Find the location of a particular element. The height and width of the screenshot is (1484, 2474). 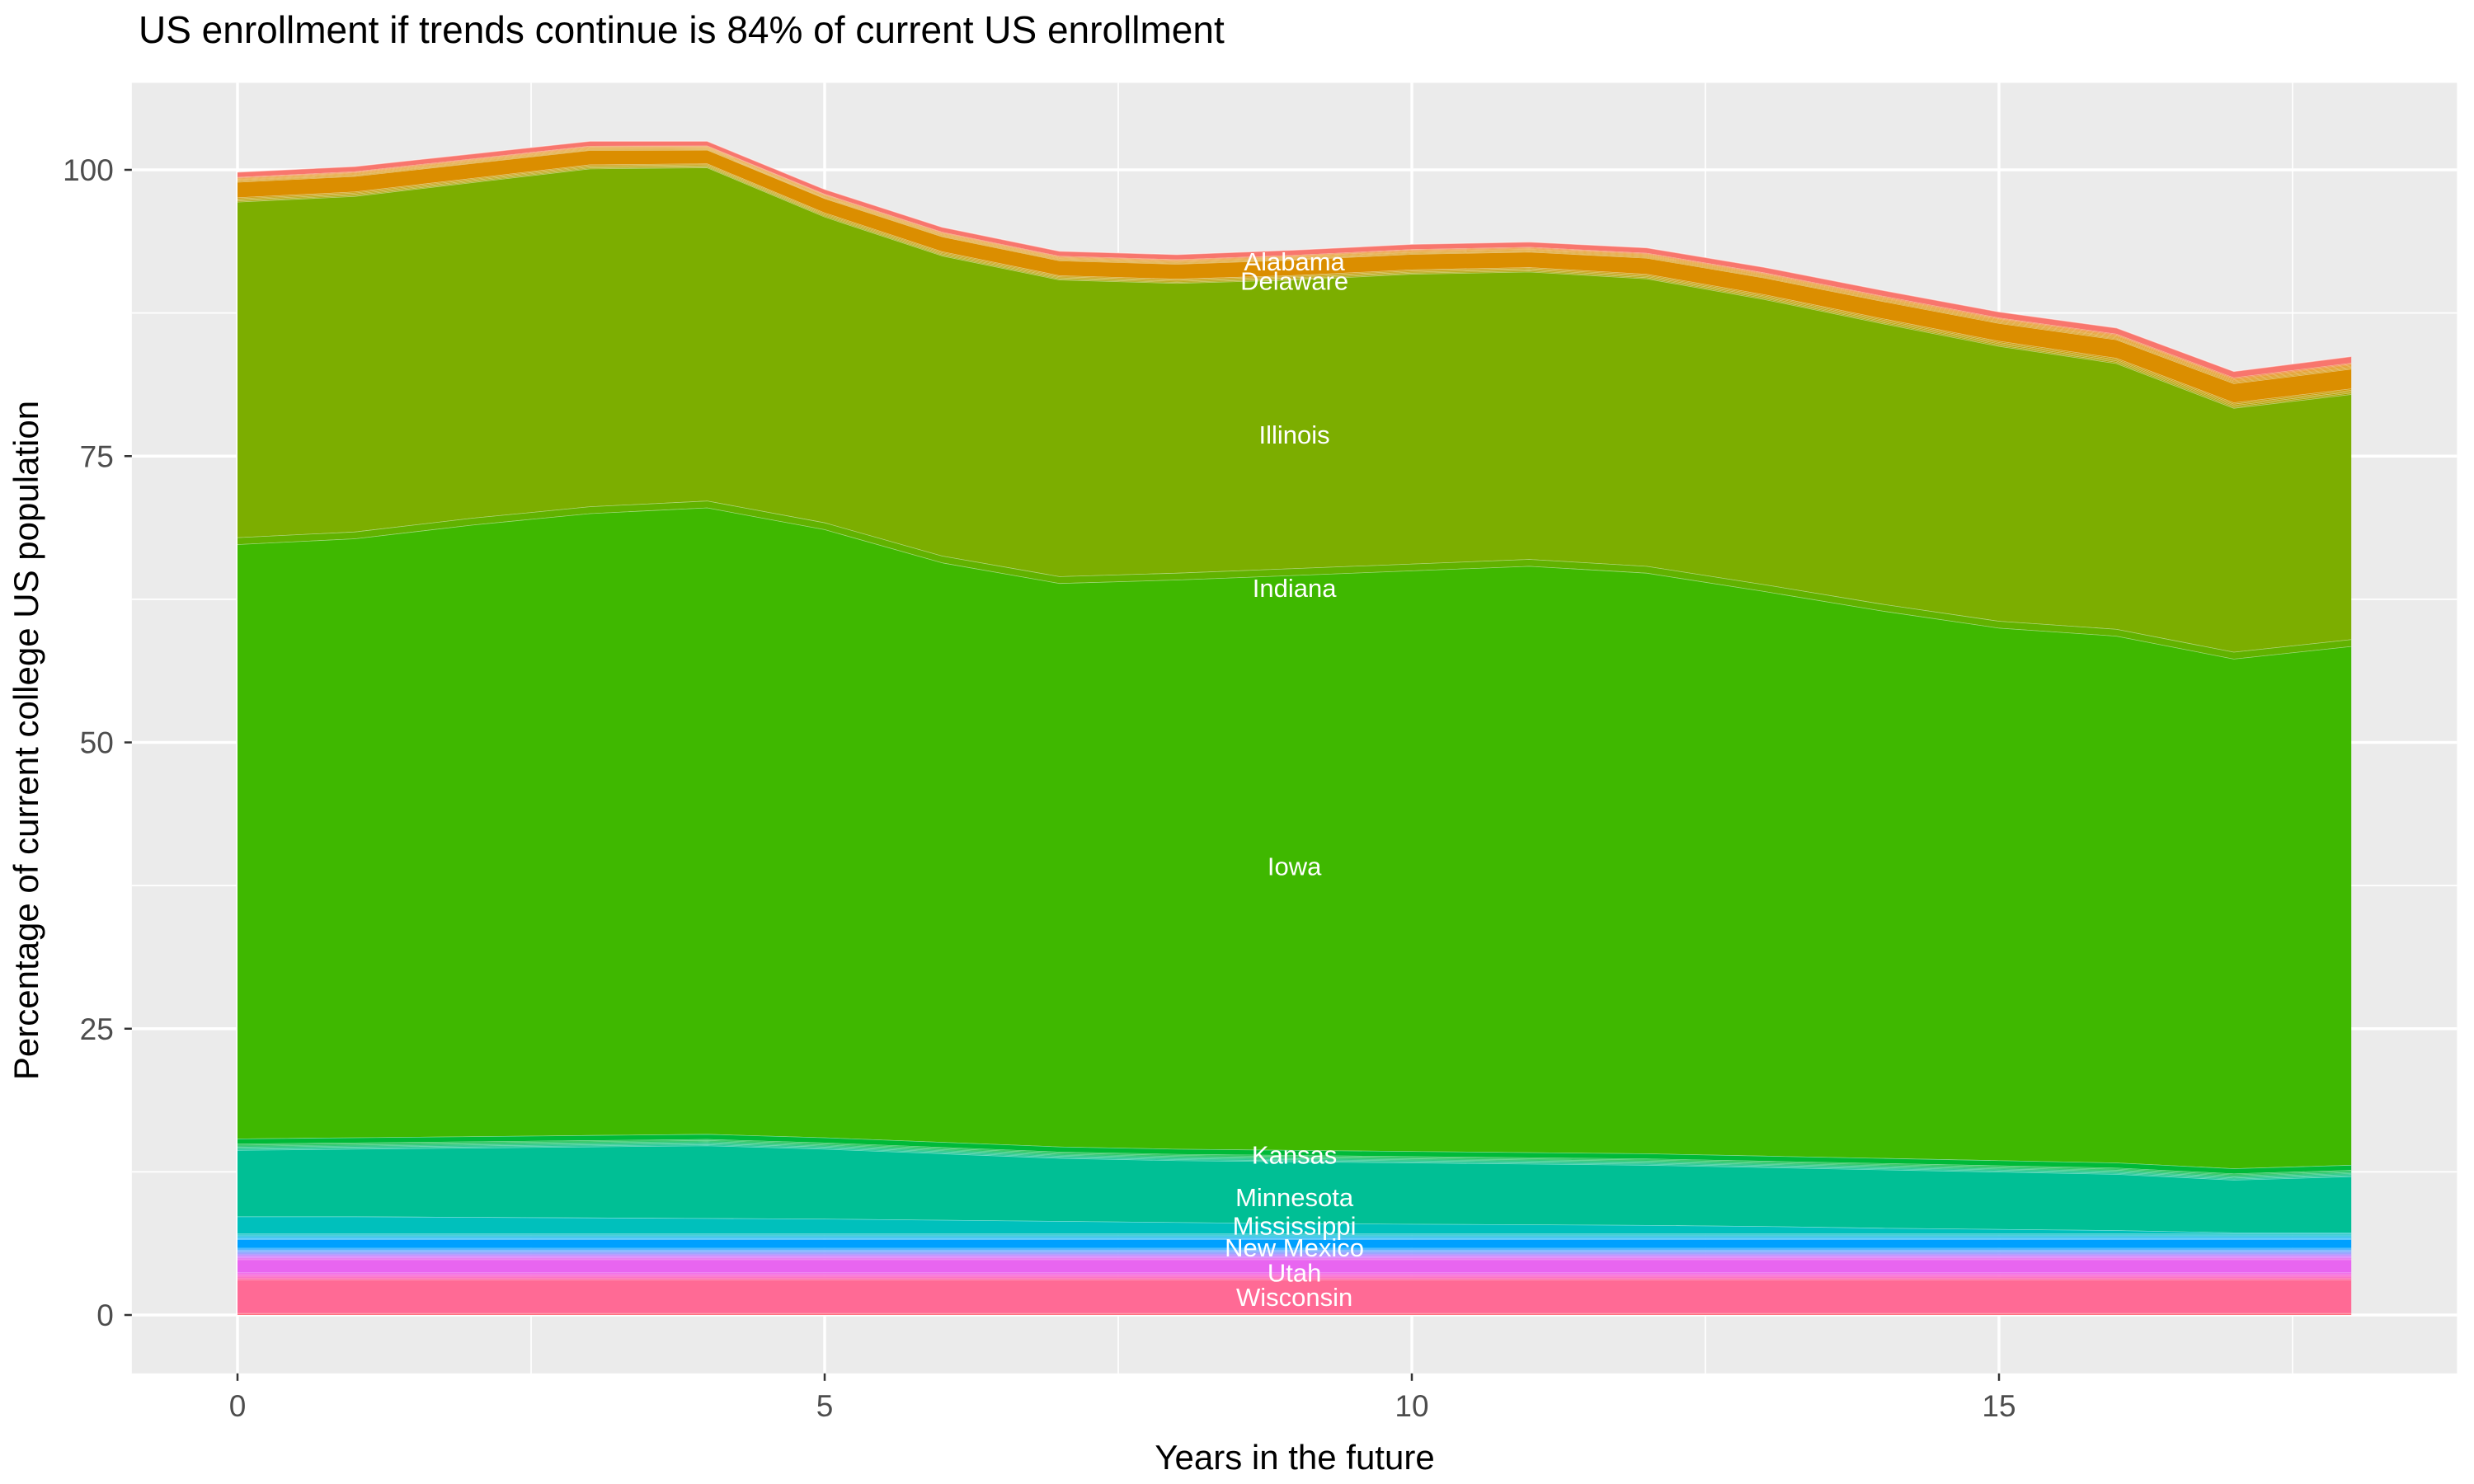

area-wisconsin is located at coordinates (1295, 1296).